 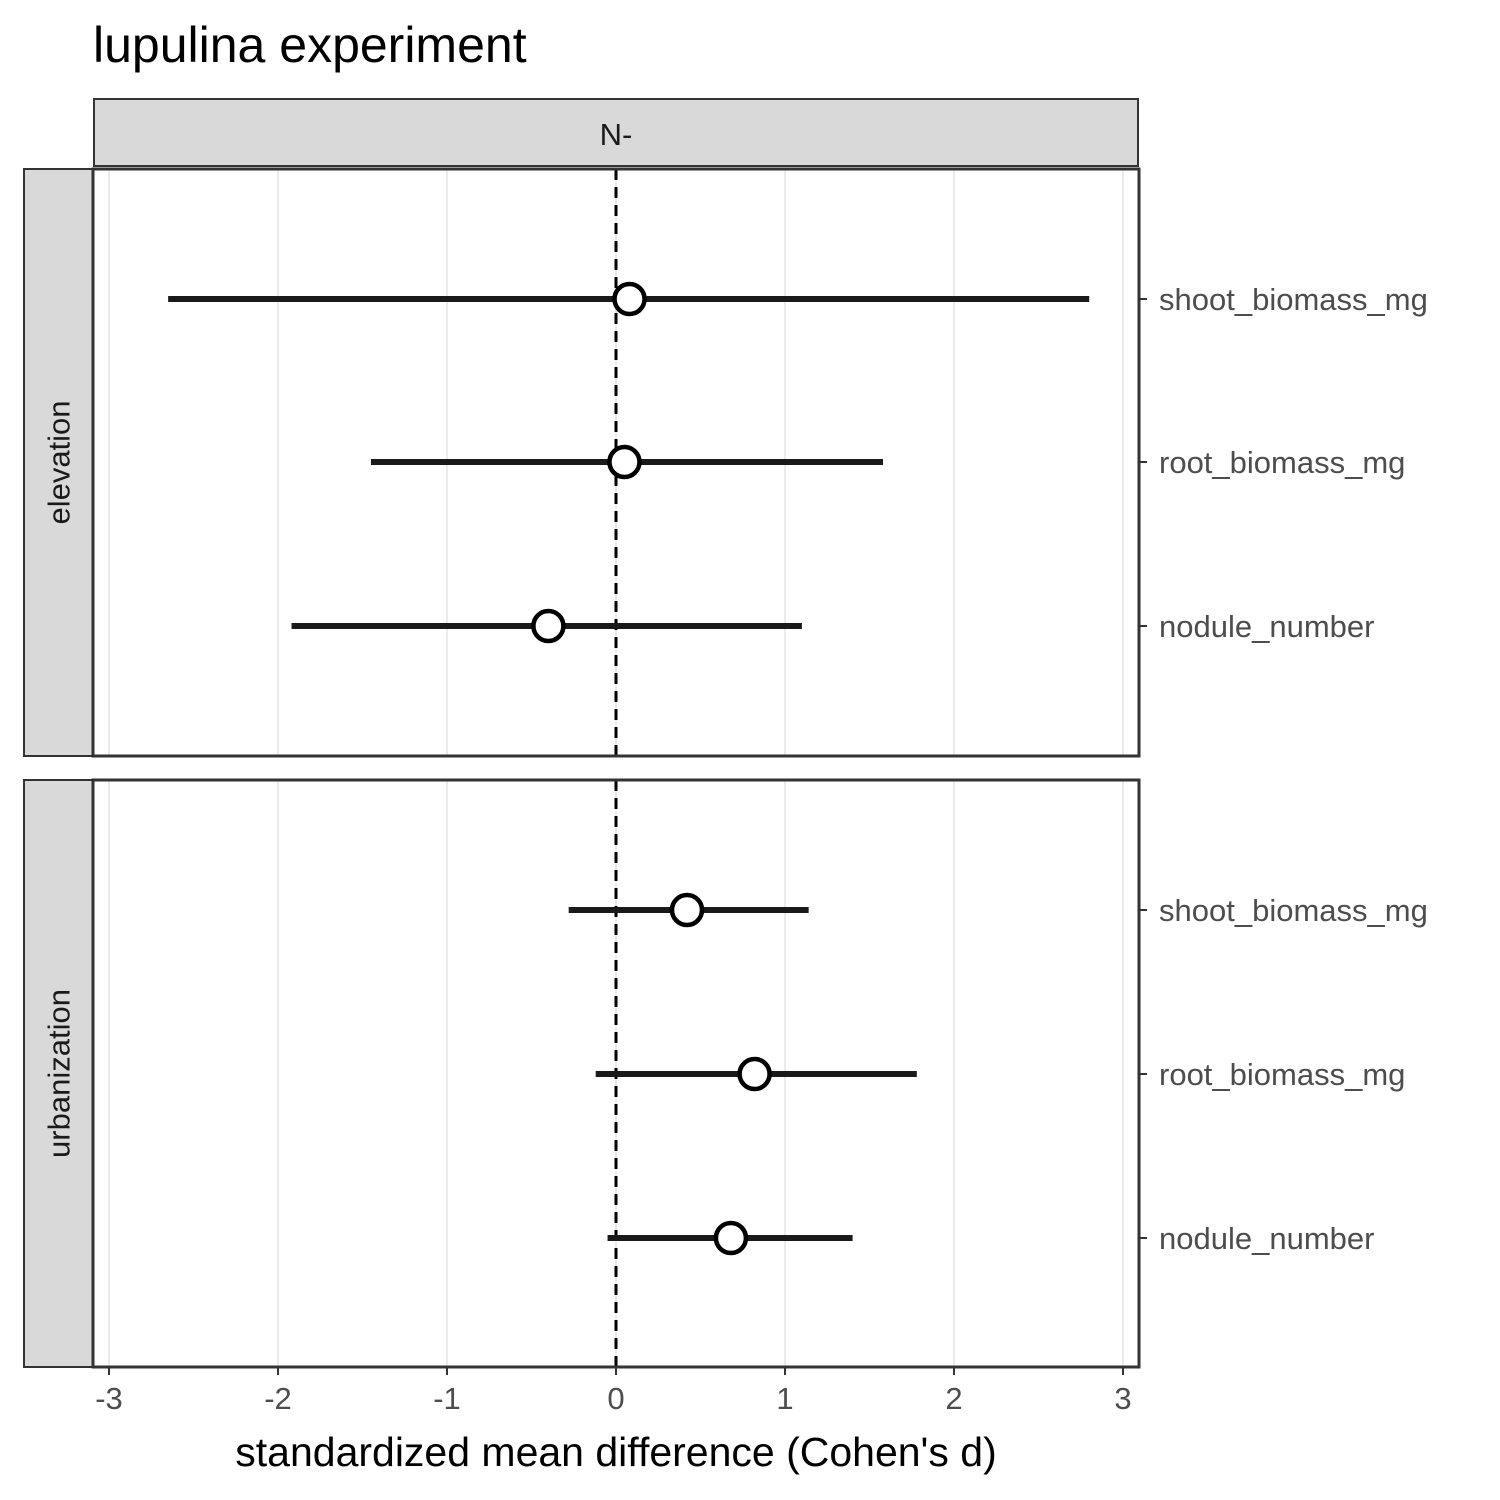 I want to click on row-strip-elevation, so click(x=58, y=462).